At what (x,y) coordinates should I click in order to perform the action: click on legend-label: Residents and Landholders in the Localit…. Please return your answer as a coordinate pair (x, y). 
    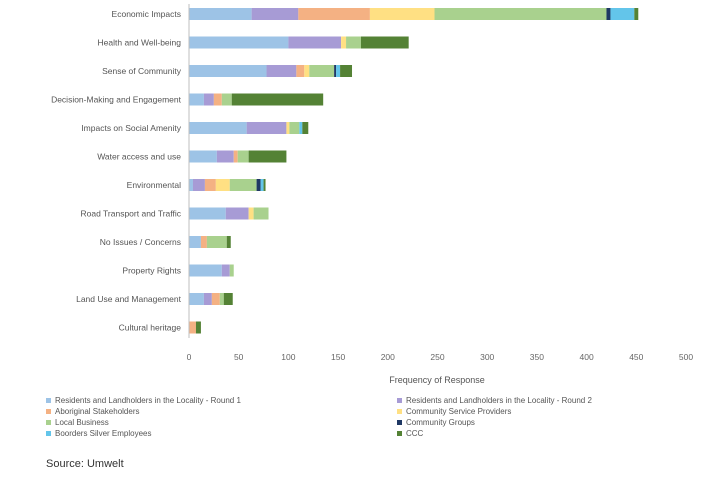
    Looking at the image, I should click on (499, 400).